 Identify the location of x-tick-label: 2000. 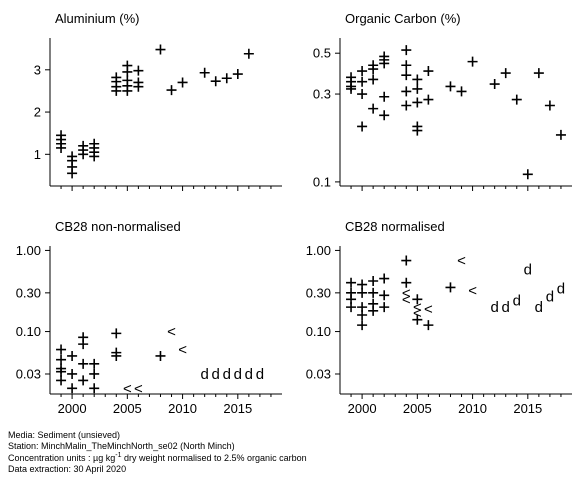
(72, 408).